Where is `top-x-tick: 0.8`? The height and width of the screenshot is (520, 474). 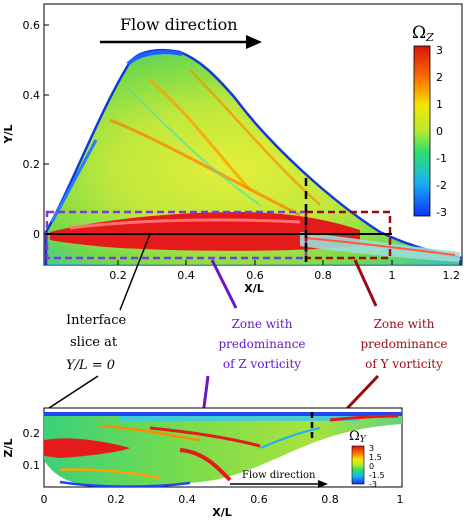
top-x-tick: 0.8 is located at coordinates (323, 275).